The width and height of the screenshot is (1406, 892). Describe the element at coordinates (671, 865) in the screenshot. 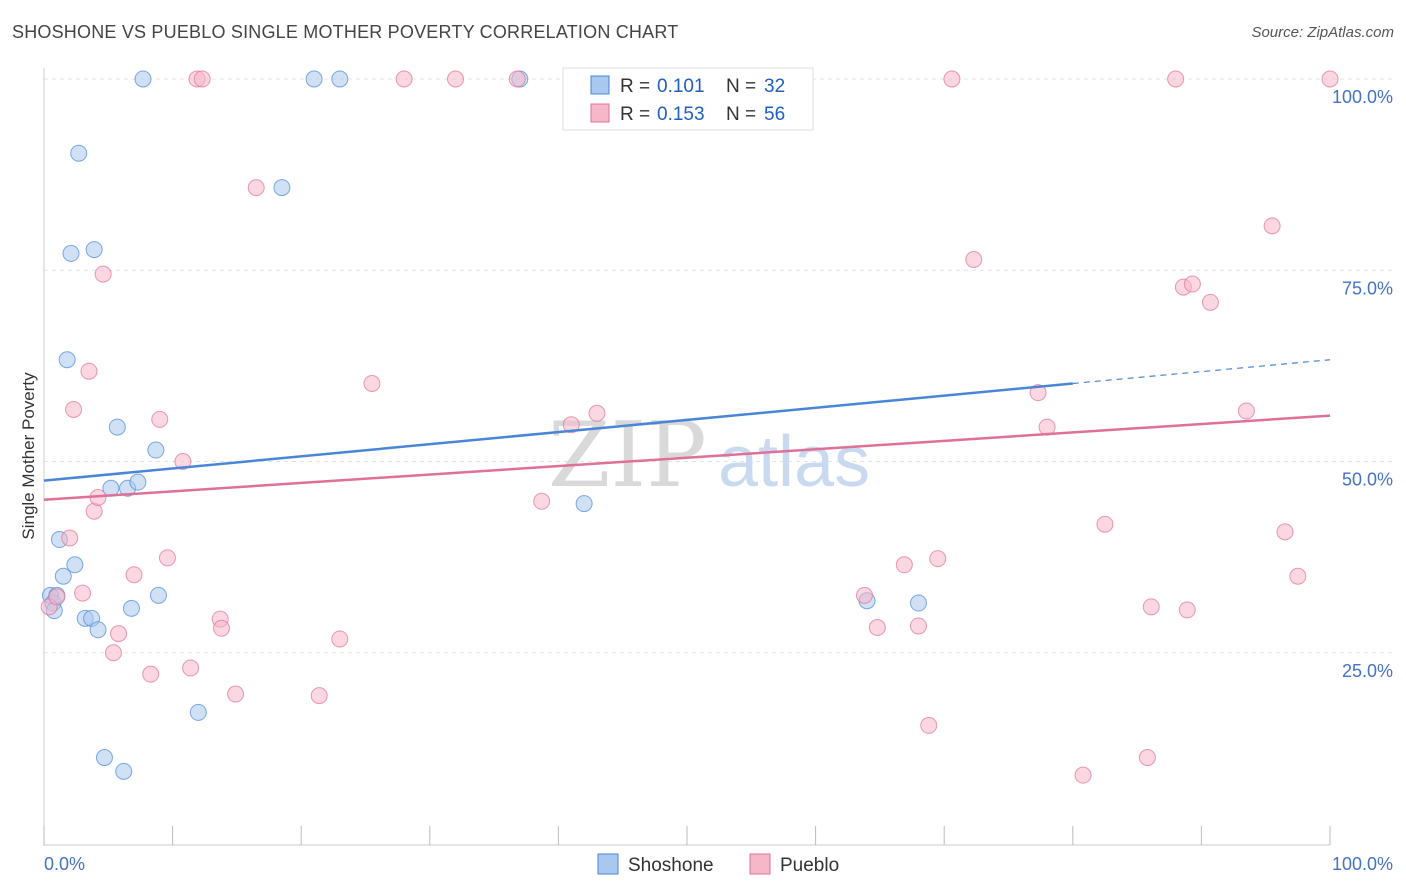

I see `legend-label-shoshone: Shoshone` at that location.